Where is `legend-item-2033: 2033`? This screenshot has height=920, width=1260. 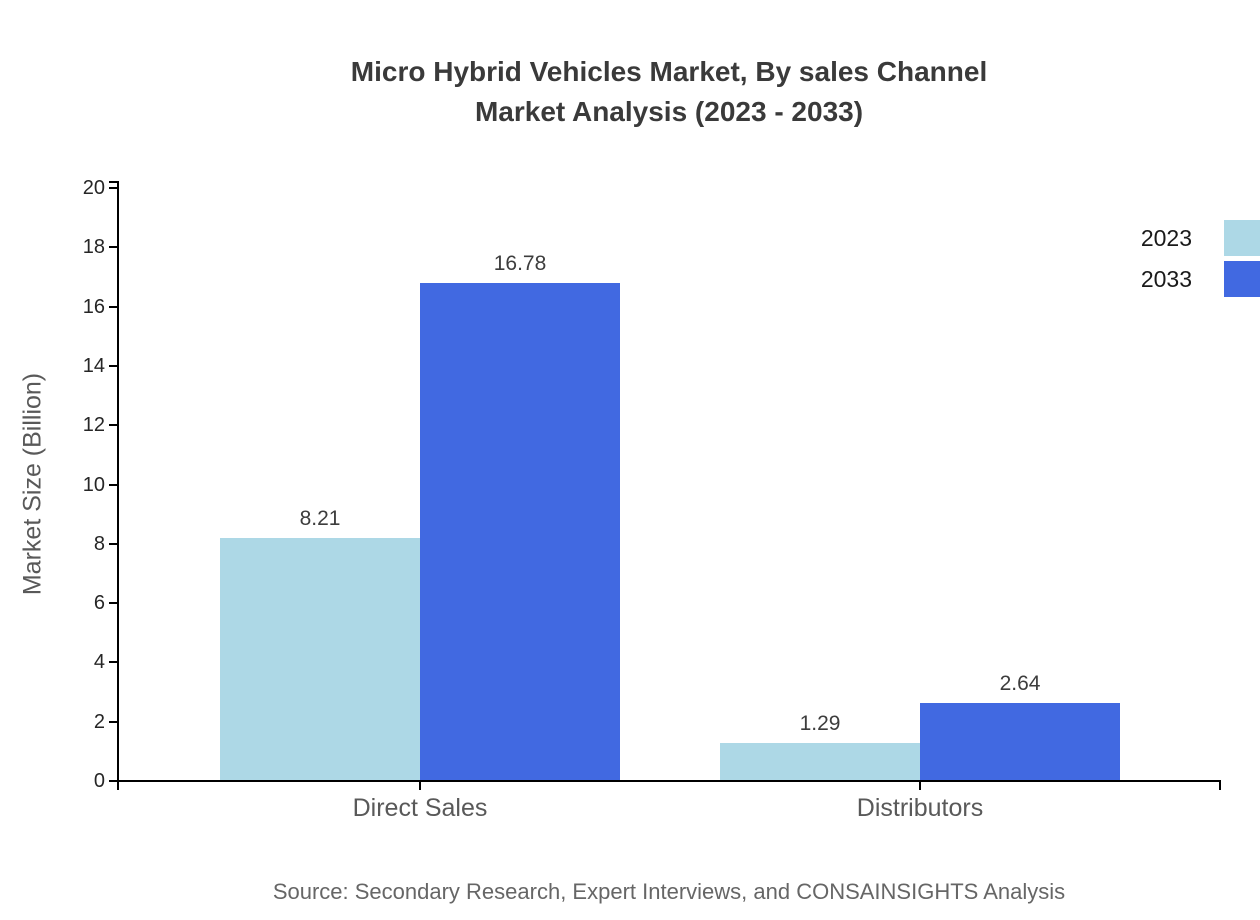 legend-item-2033: 2033 is located at coordinates (1150, 279).